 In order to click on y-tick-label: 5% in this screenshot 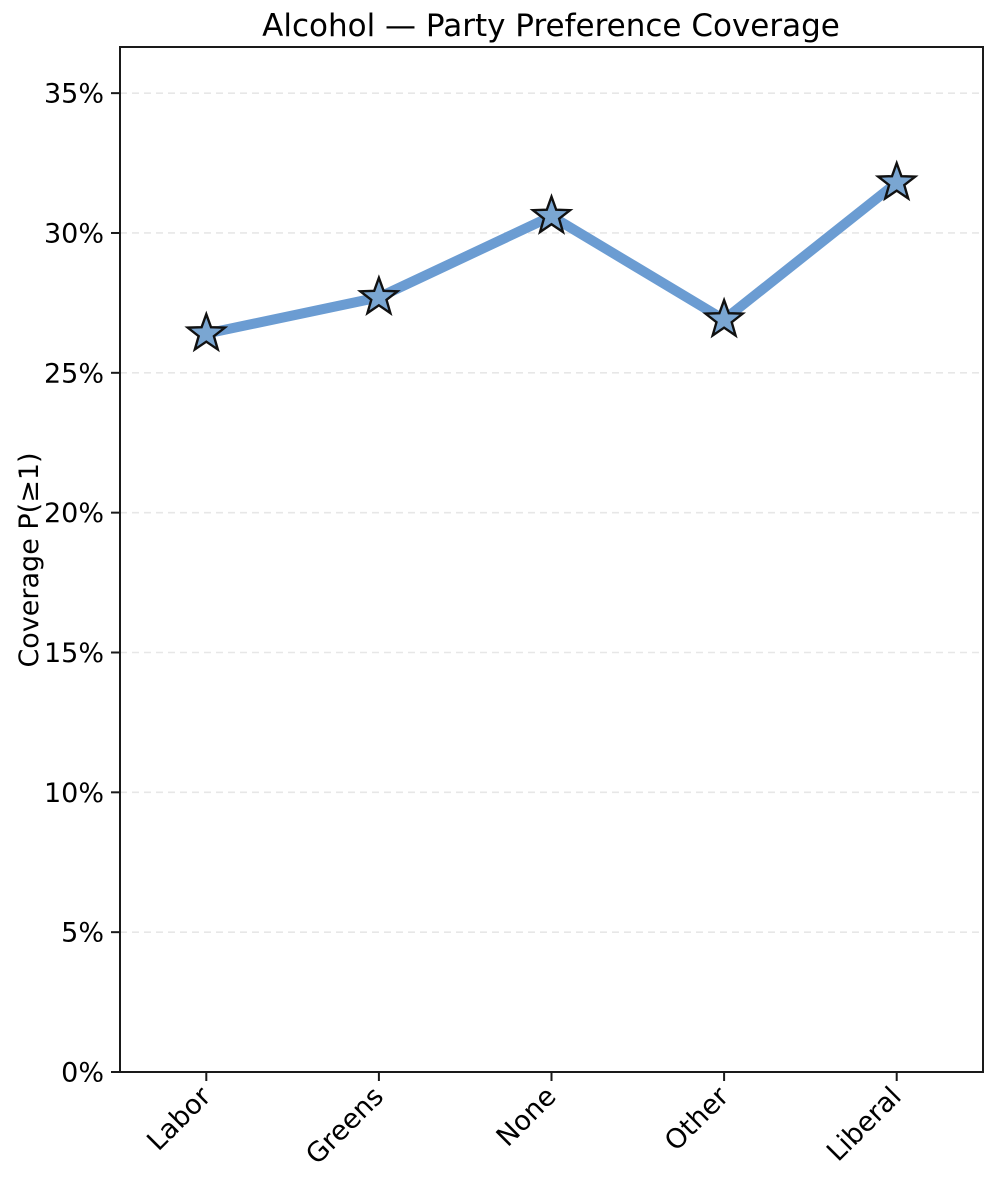, I will do `click(82, 933)`.